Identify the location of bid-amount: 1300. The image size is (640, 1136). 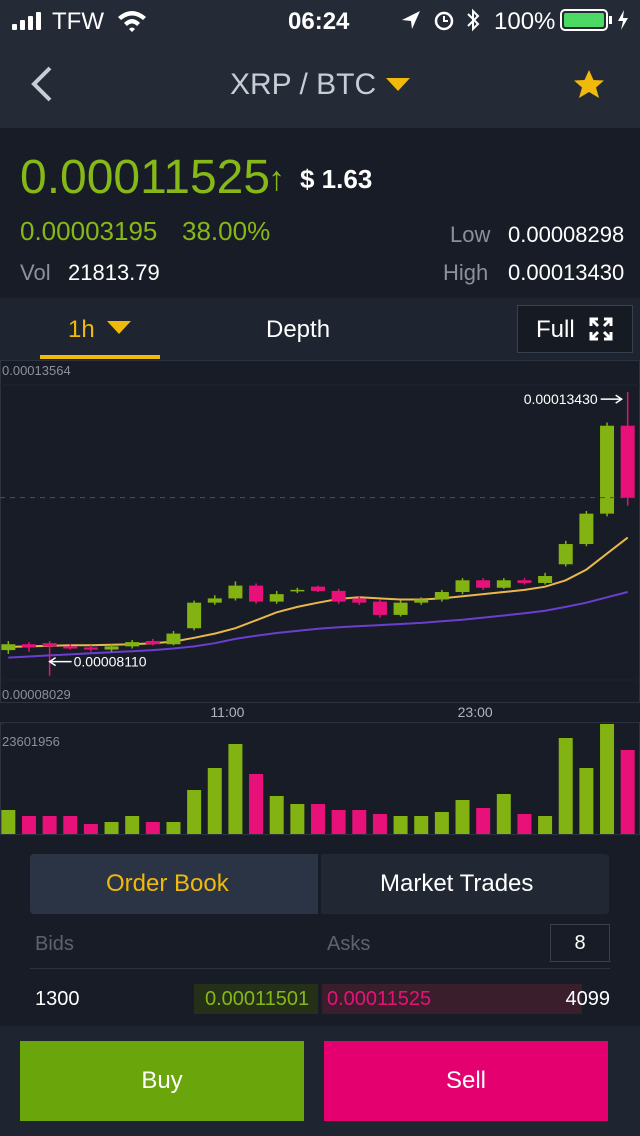
(57, 999).